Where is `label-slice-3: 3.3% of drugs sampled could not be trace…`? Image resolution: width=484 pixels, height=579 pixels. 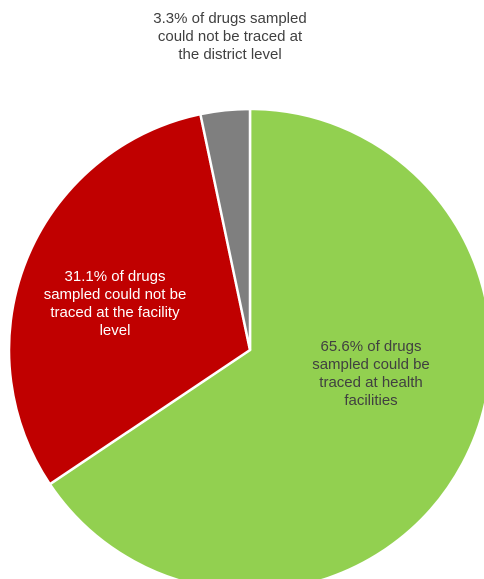 label-slice-3: 3.3% of drugs sampled could not be trace… is located at coordinates (230, 36).